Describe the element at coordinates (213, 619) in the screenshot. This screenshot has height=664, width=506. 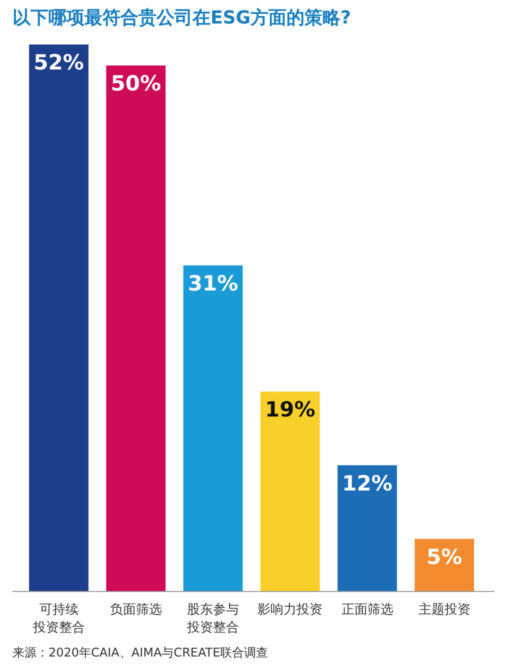
I see `x-tick-label: 股东参与投资整合` at that location.